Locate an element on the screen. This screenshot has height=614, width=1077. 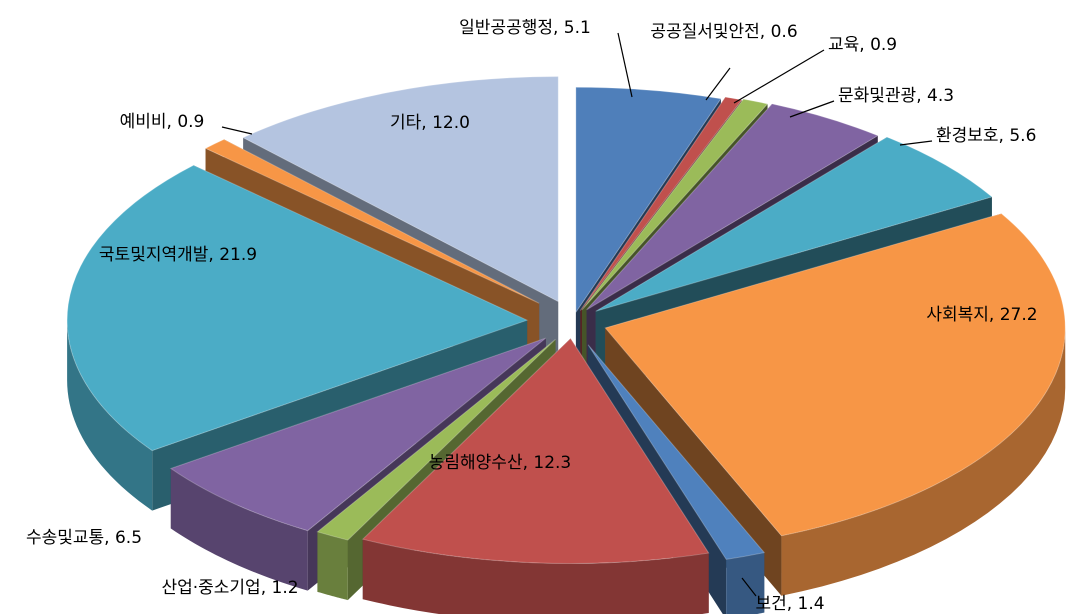
slice-4-top is located at coordinates (794, 224).